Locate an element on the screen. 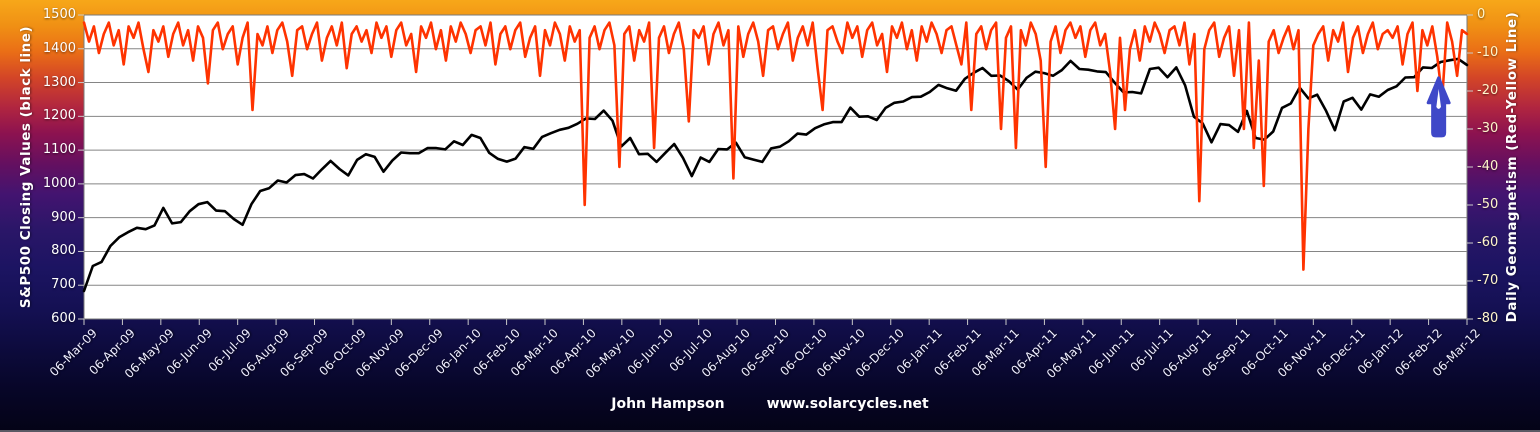 This screenshot has height=432, width=1540. left-axis-tick-label: 1400 is located at coordinates (59, 48).